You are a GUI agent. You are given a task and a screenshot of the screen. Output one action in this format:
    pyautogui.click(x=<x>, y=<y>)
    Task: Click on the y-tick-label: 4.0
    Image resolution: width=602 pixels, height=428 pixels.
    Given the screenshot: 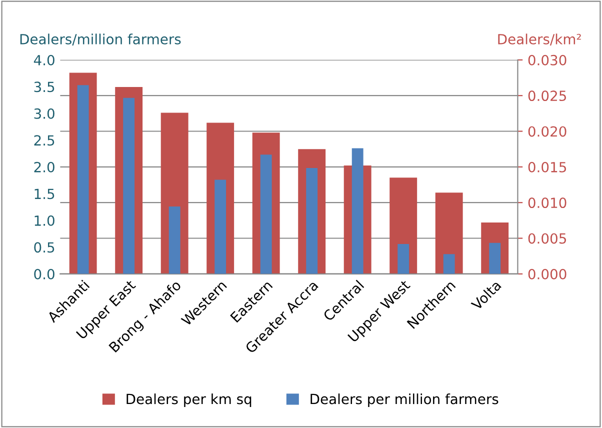 What is the action you would take?
    pyautogui.click(x=44, y=60)
    